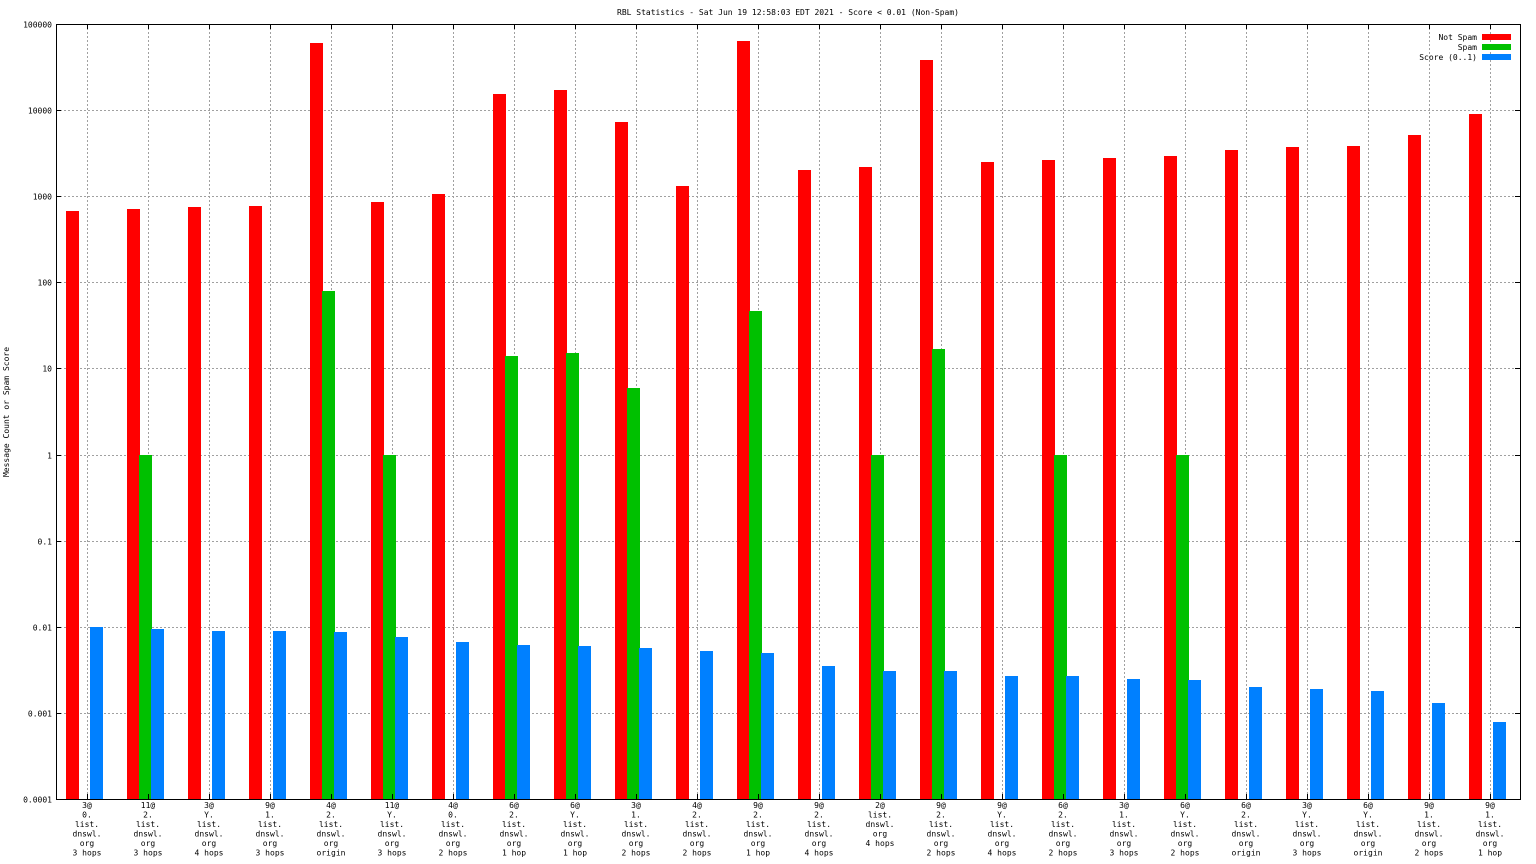  I want to click on y-tick-label: 10, so click(47, 369).